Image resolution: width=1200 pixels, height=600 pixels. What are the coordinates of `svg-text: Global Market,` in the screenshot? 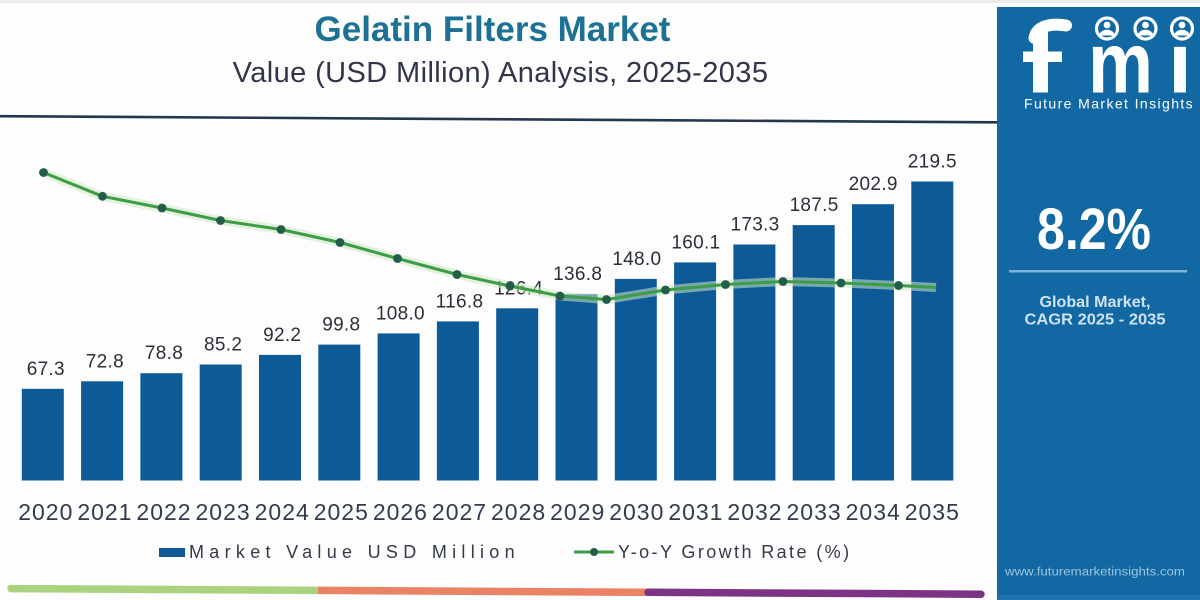 It's located at (1095, 302).